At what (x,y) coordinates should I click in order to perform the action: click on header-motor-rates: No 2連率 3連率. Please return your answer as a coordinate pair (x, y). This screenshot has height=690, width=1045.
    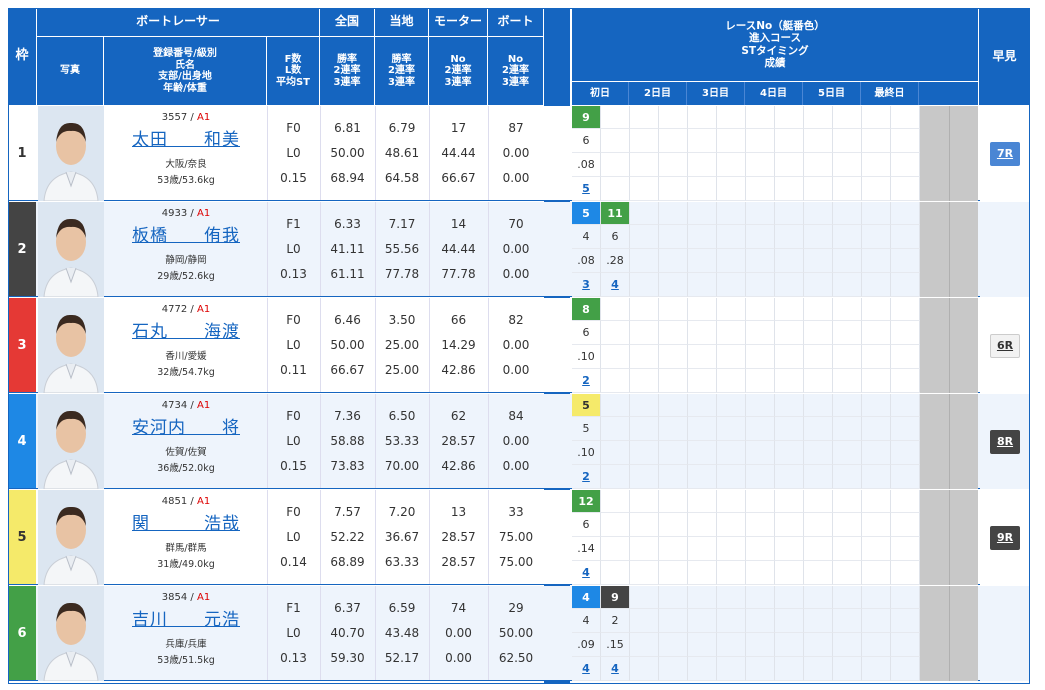
    Looking at the image, I should click on (458, 71).